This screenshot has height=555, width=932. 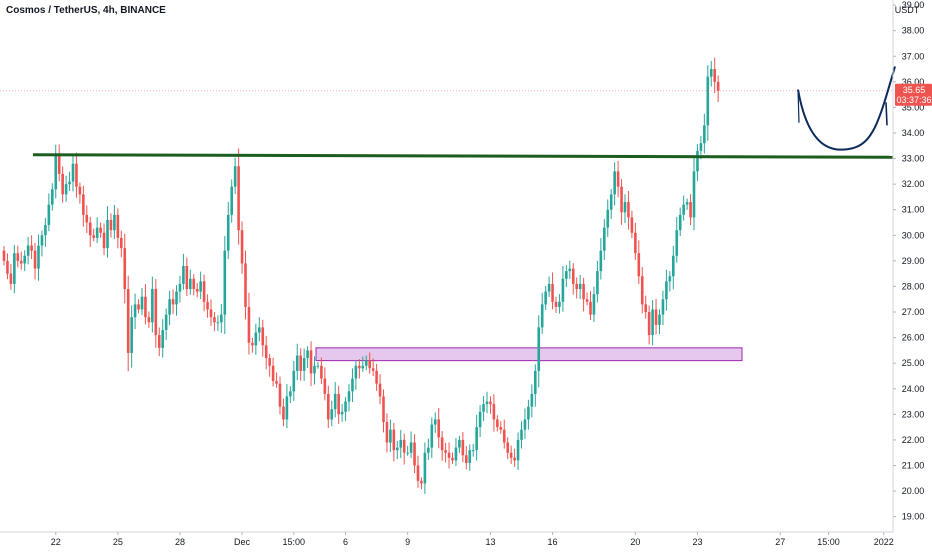 I want to click on projection-curve, so click(x=846, y=108).